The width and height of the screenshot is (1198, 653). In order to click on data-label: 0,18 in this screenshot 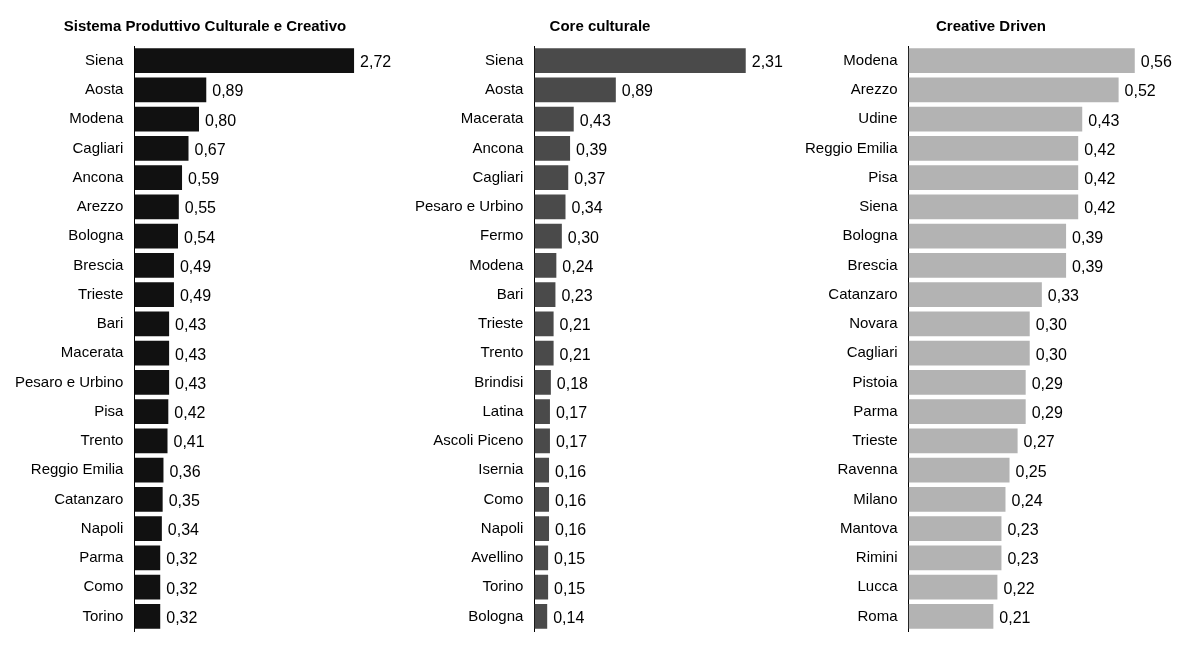, I will do `click(572, 383)`.